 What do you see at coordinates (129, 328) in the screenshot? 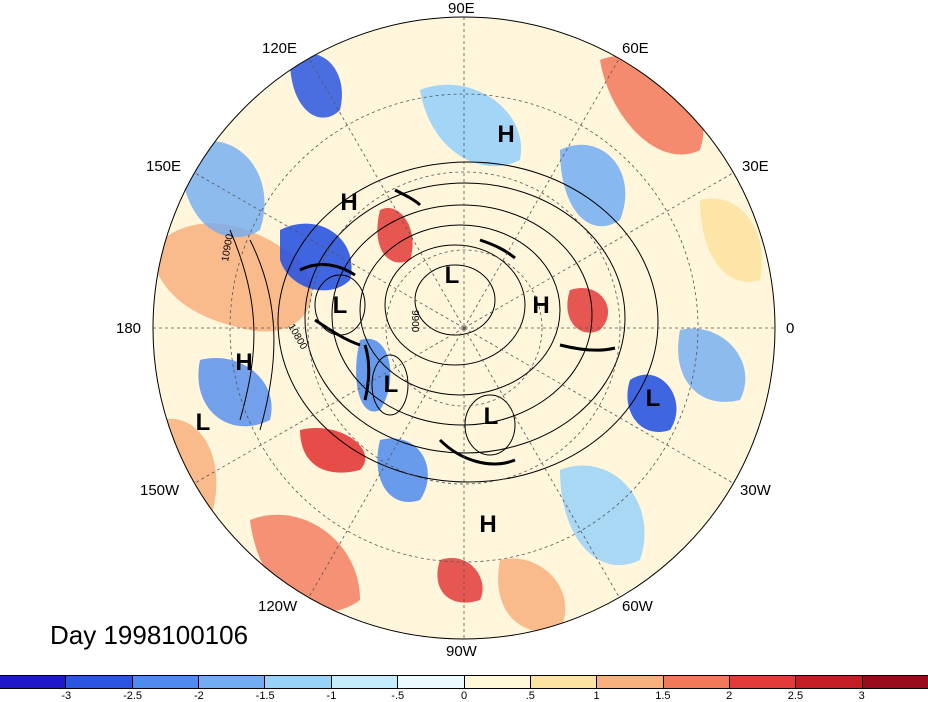
I see `lon-label-180: 180` at bounding box center [129, 328].